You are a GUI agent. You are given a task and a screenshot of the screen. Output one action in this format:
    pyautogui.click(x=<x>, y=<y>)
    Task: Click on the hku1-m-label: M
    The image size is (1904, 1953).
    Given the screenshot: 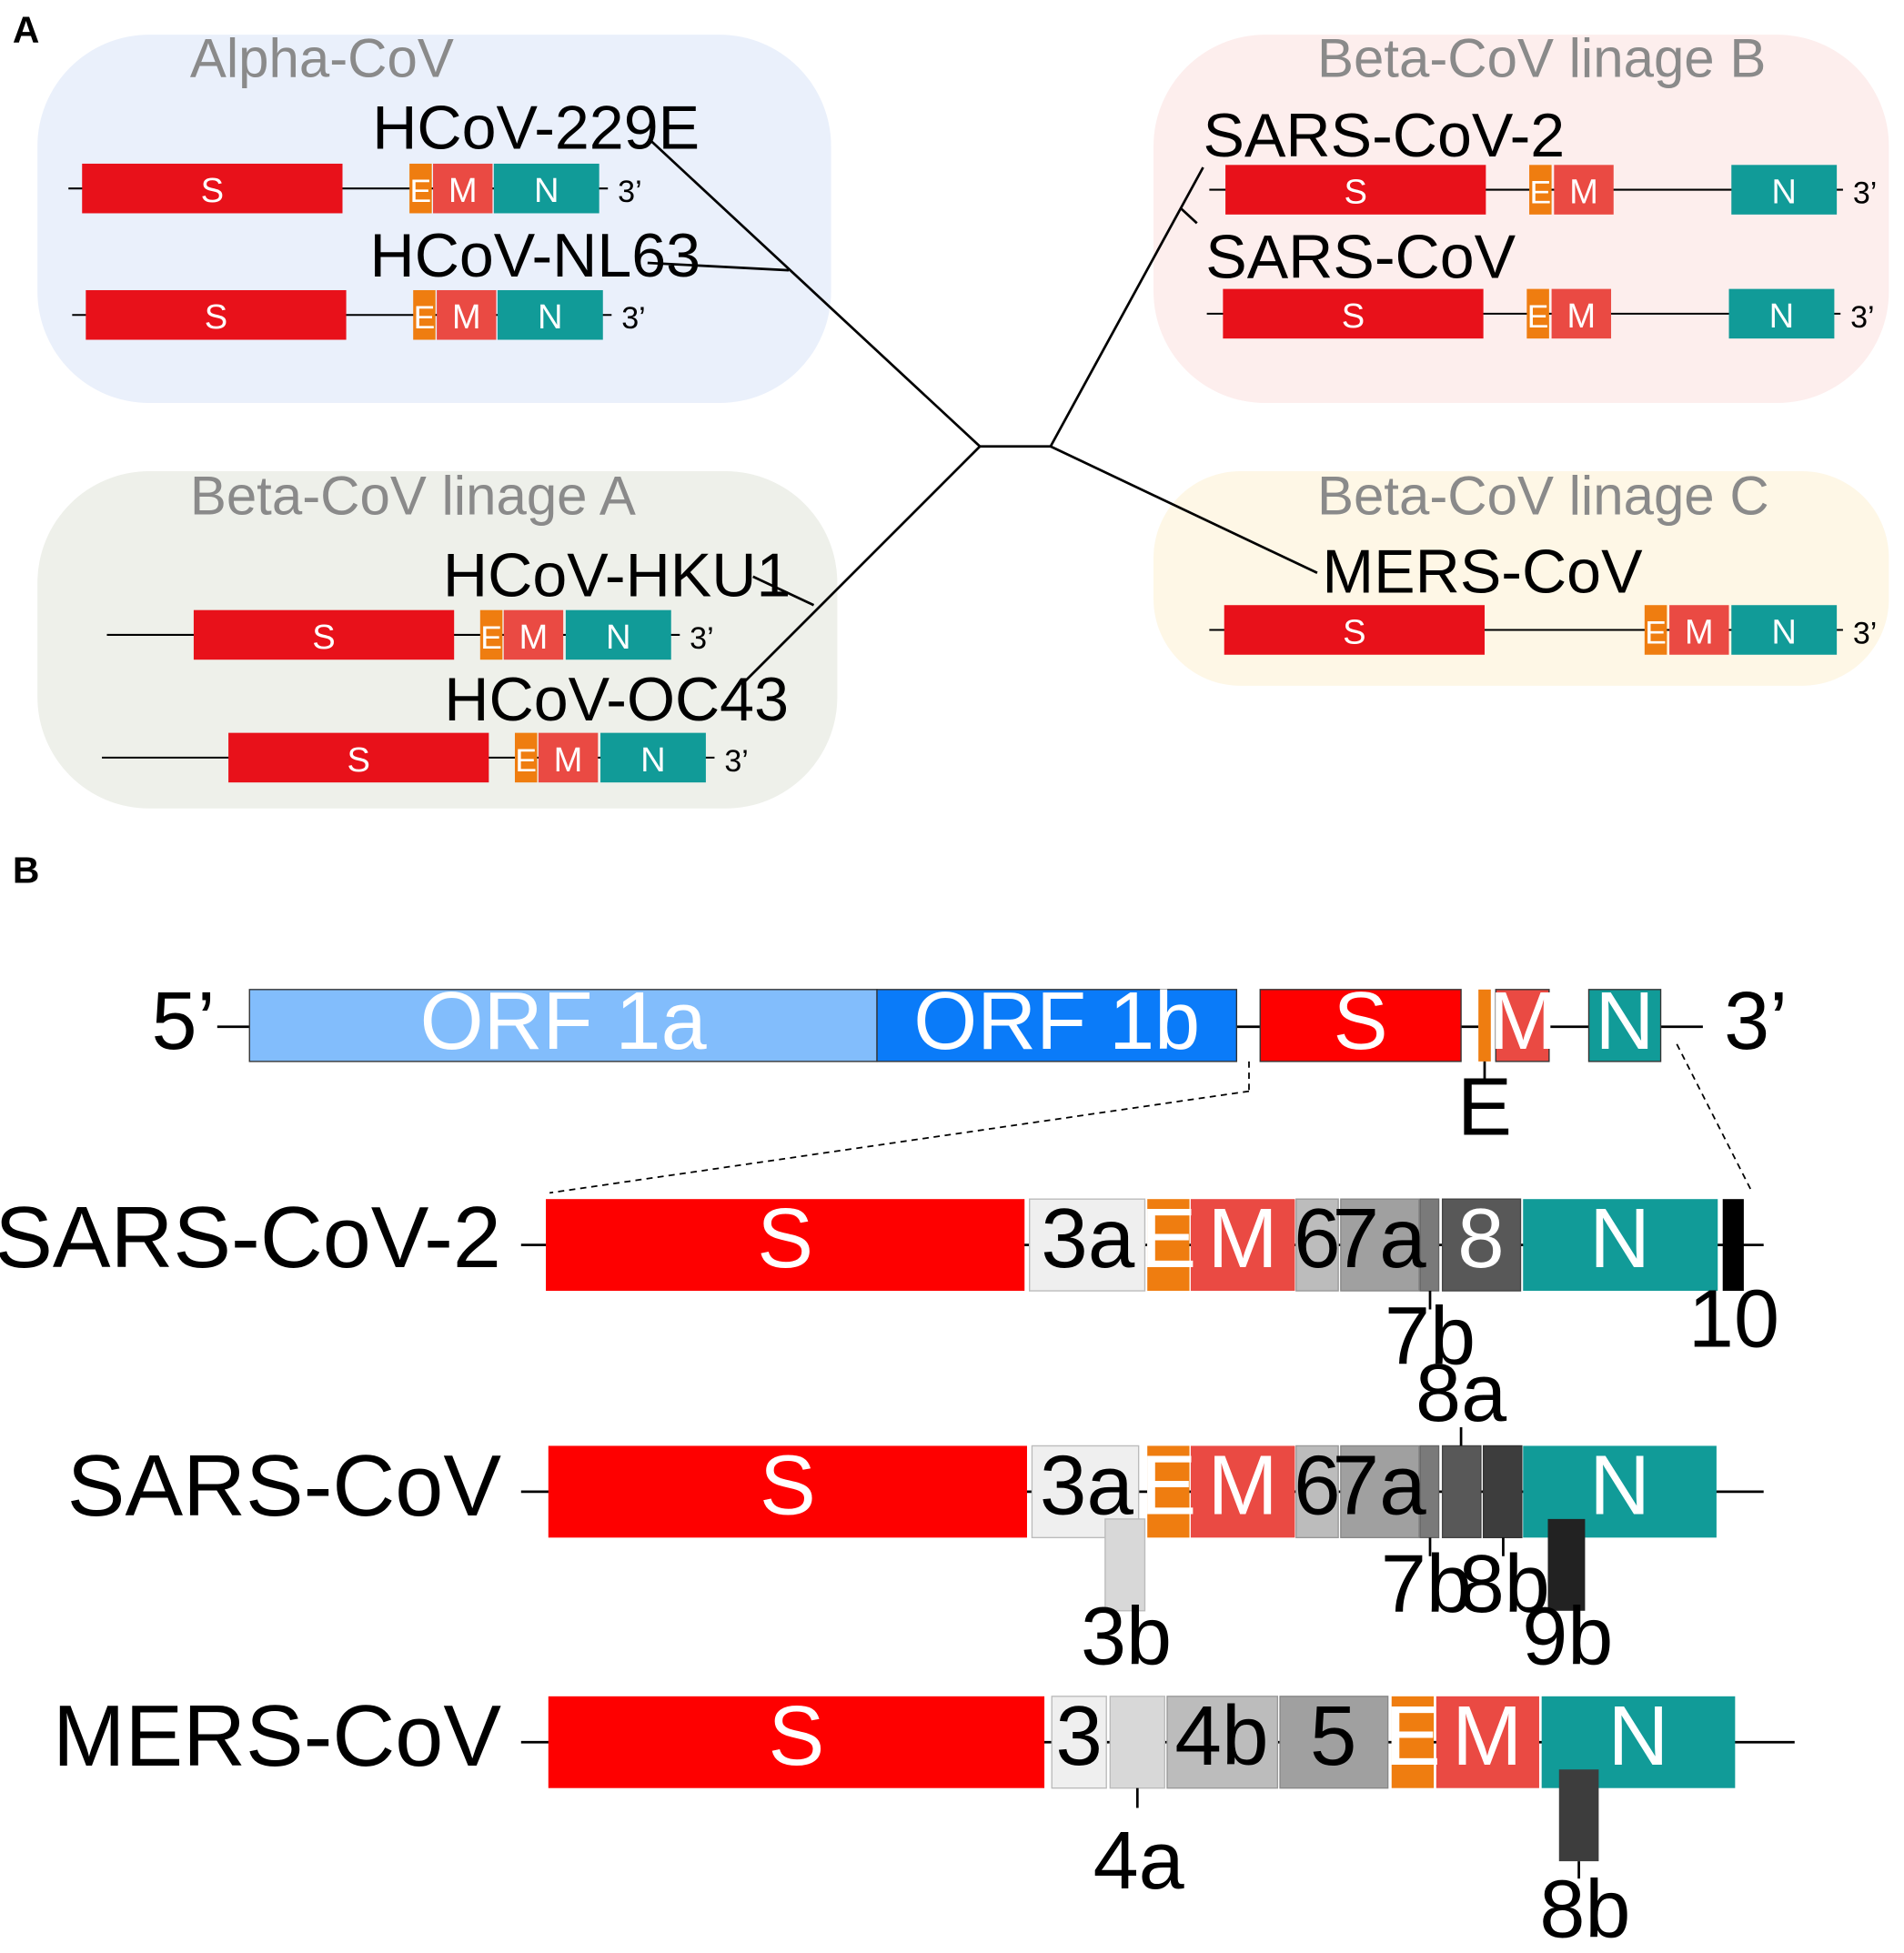 What is the action you would take?
    pyautogui.click(x=534, y=637)
    